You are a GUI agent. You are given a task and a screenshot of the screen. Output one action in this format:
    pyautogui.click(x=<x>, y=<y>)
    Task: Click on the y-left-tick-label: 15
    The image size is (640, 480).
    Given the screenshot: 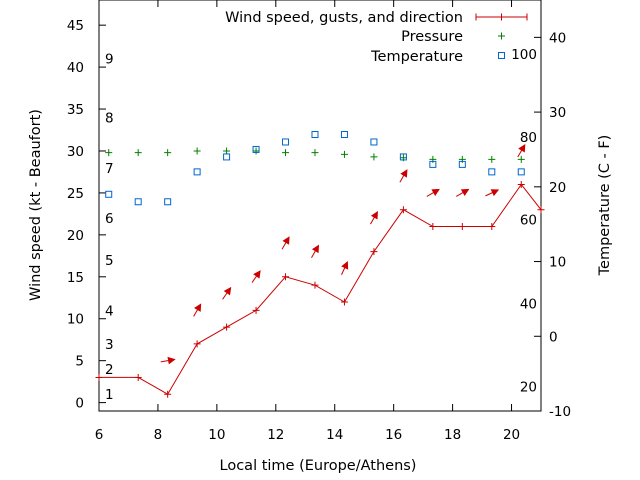 What is the action you would take?
    pyautogui.click(x=75, y=278)
    